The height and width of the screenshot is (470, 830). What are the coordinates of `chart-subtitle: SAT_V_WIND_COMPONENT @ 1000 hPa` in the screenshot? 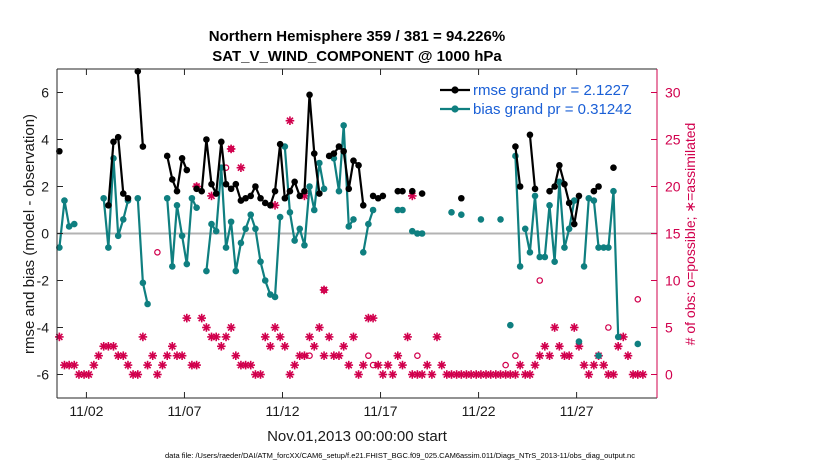 It's located at (357, 56).